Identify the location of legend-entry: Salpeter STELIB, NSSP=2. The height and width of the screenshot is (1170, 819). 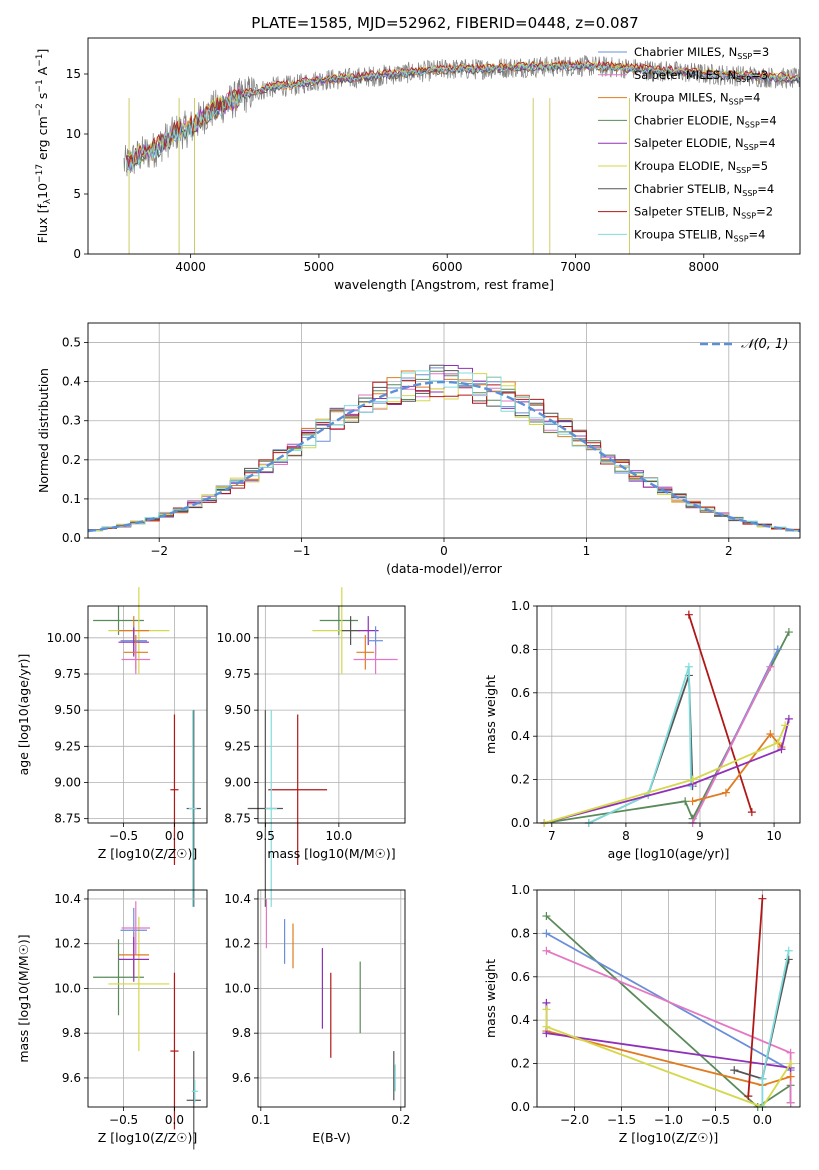
(703, 213).